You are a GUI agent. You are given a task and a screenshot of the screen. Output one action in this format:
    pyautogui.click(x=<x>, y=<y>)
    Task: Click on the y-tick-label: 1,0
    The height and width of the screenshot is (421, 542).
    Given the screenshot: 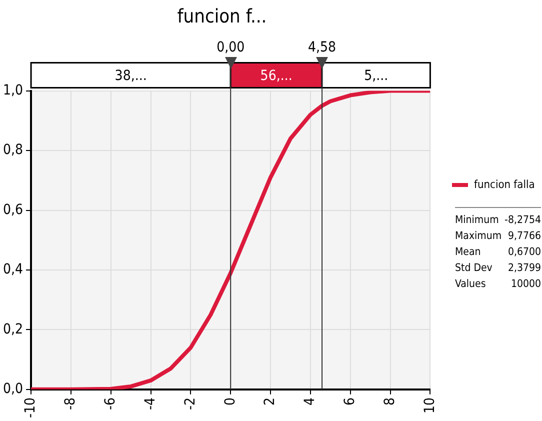 What is the action you would take?
    pyautogui.click(x=13, y=90)
    